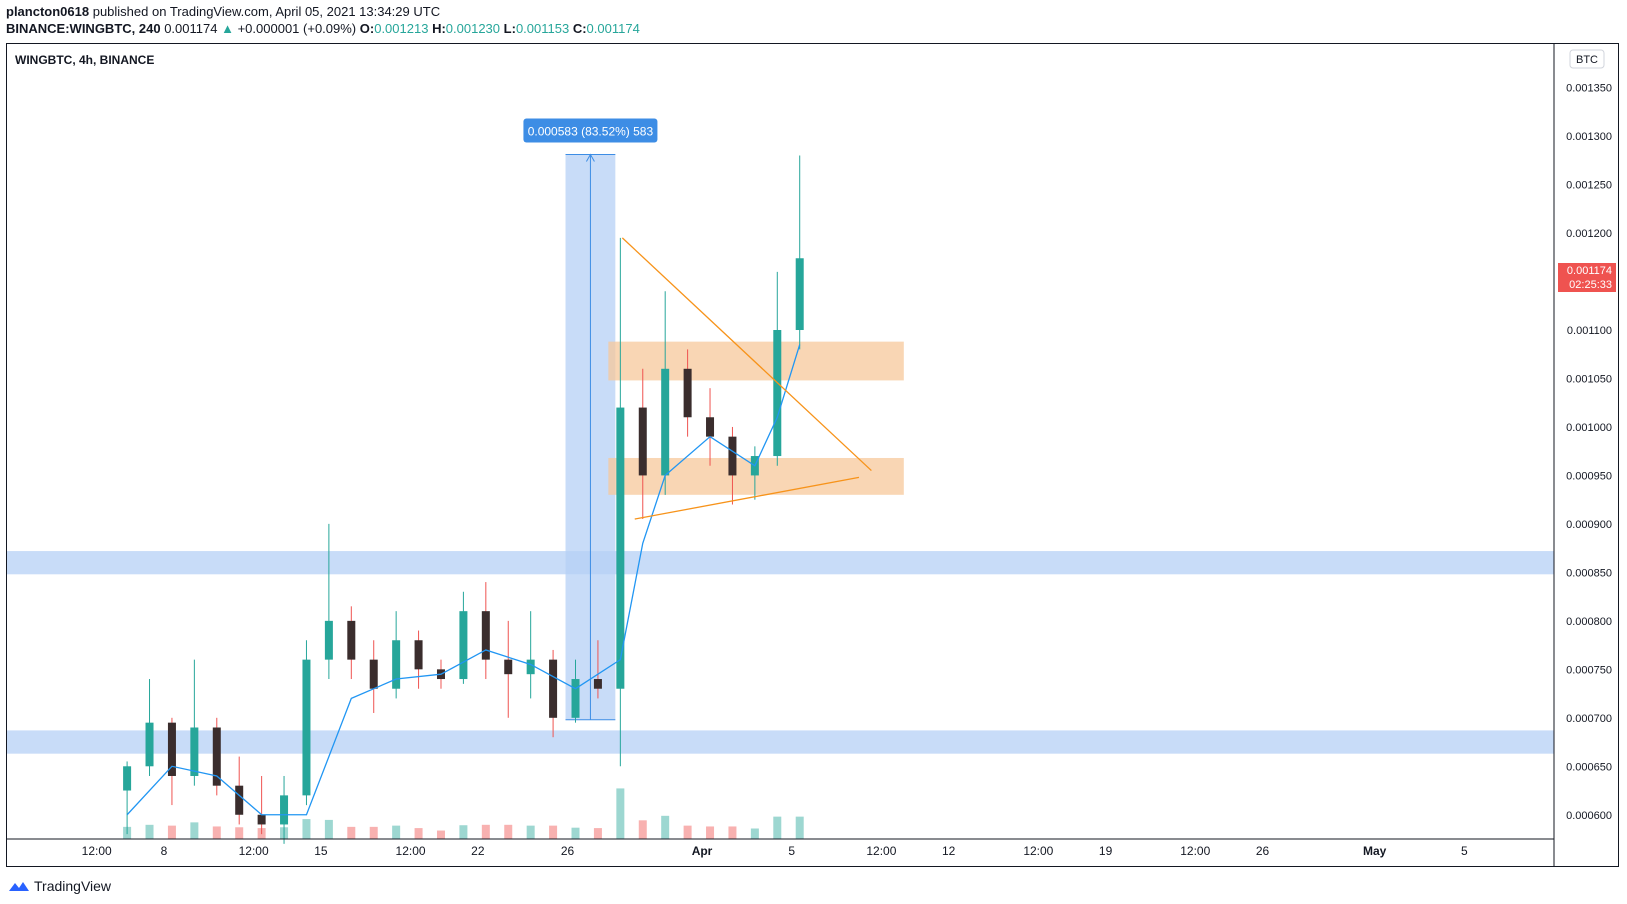  Describe the element at coordinates (1589, 525) in the screenshot. I see `price-tick-9: 0.000900` at that location.